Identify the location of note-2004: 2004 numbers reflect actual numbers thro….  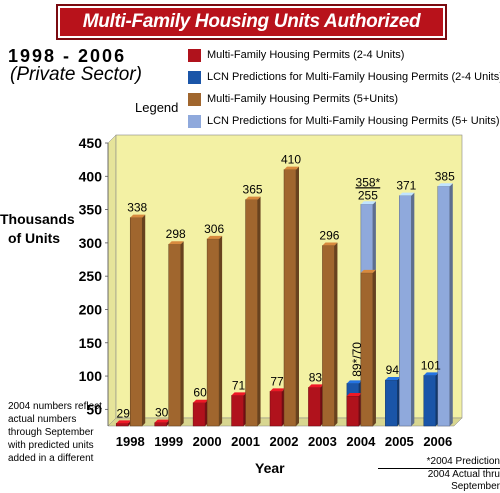
(55, 432).